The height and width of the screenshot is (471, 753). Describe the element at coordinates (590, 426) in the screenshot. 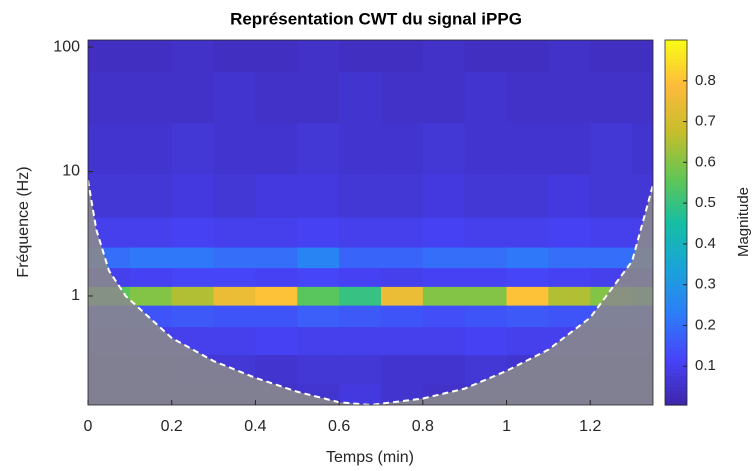

I see `x-tick-label: 1.2` at that location.